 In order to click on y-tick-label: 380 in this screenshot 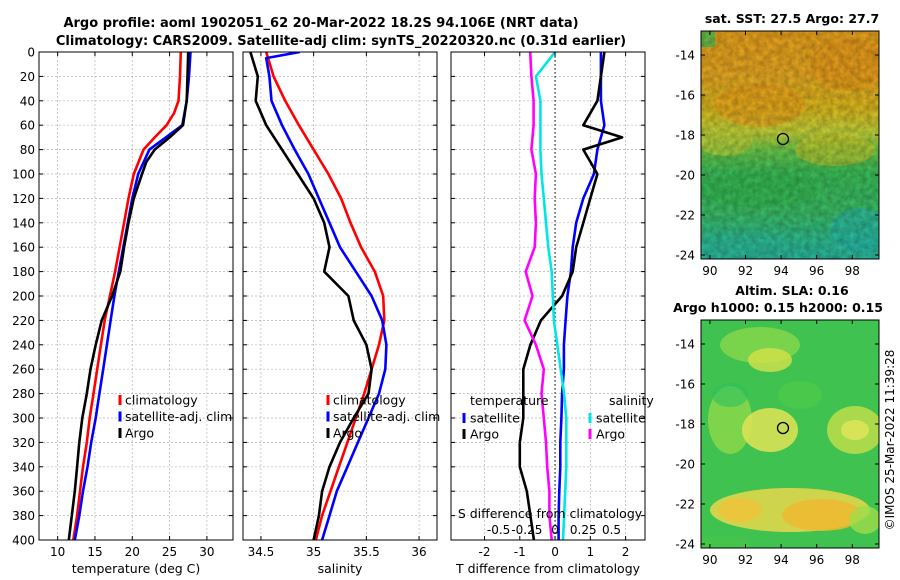, I will do `click(23, 516)`.